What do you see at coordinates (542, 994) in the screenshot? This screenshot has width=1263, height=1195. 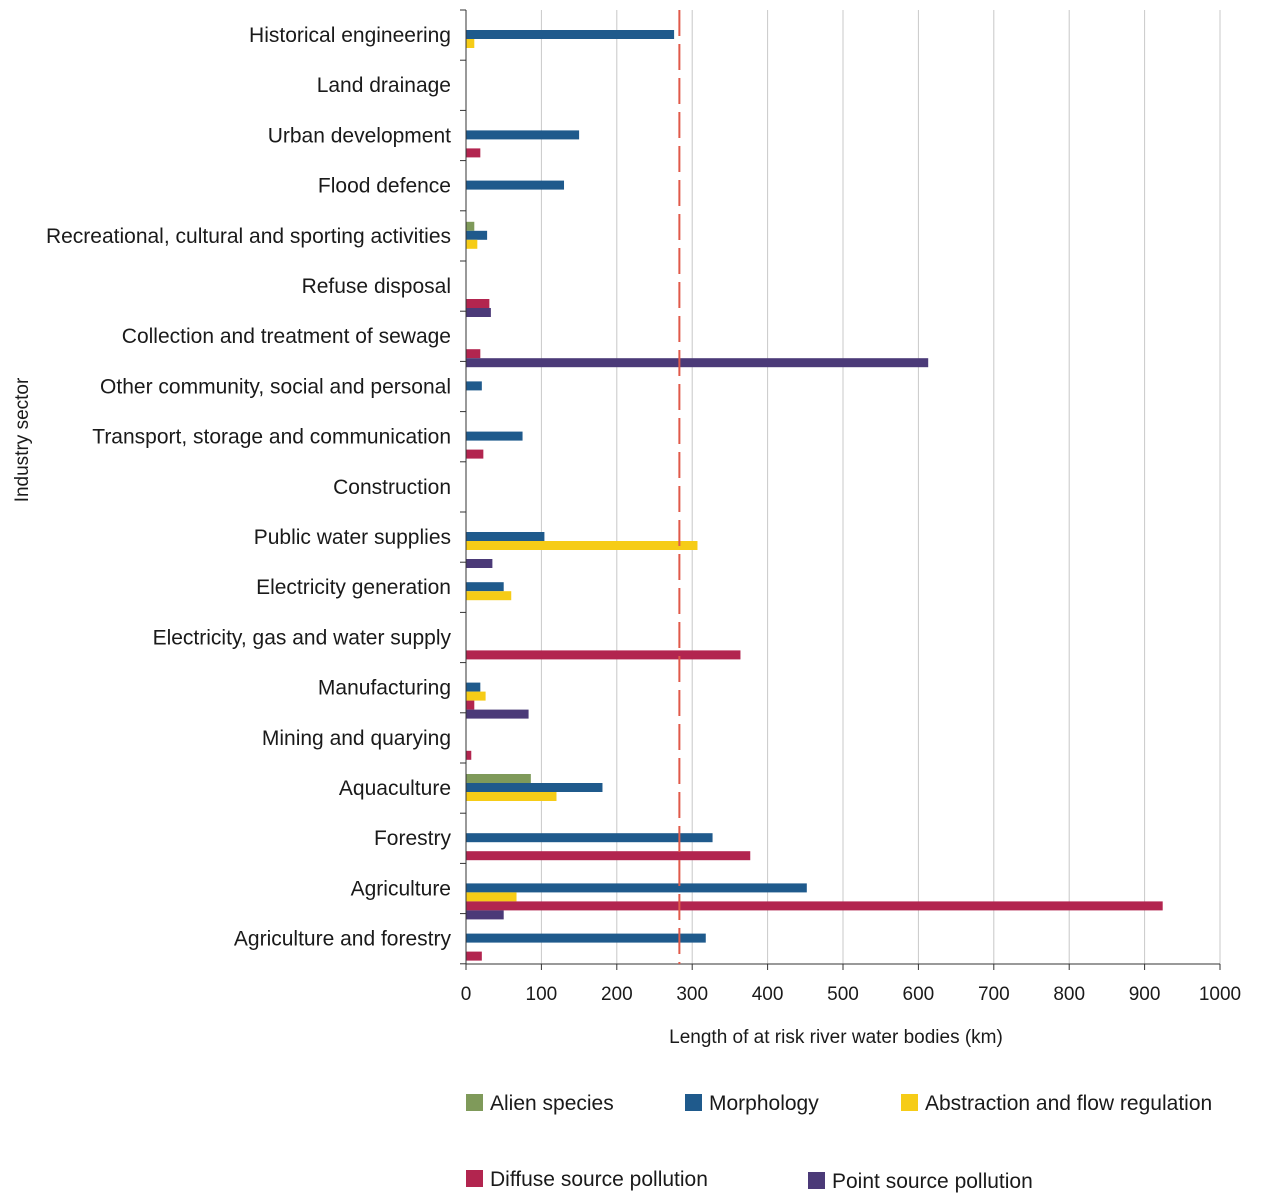 I see `x-tick-label: 100` at bounding box center [542, 994].